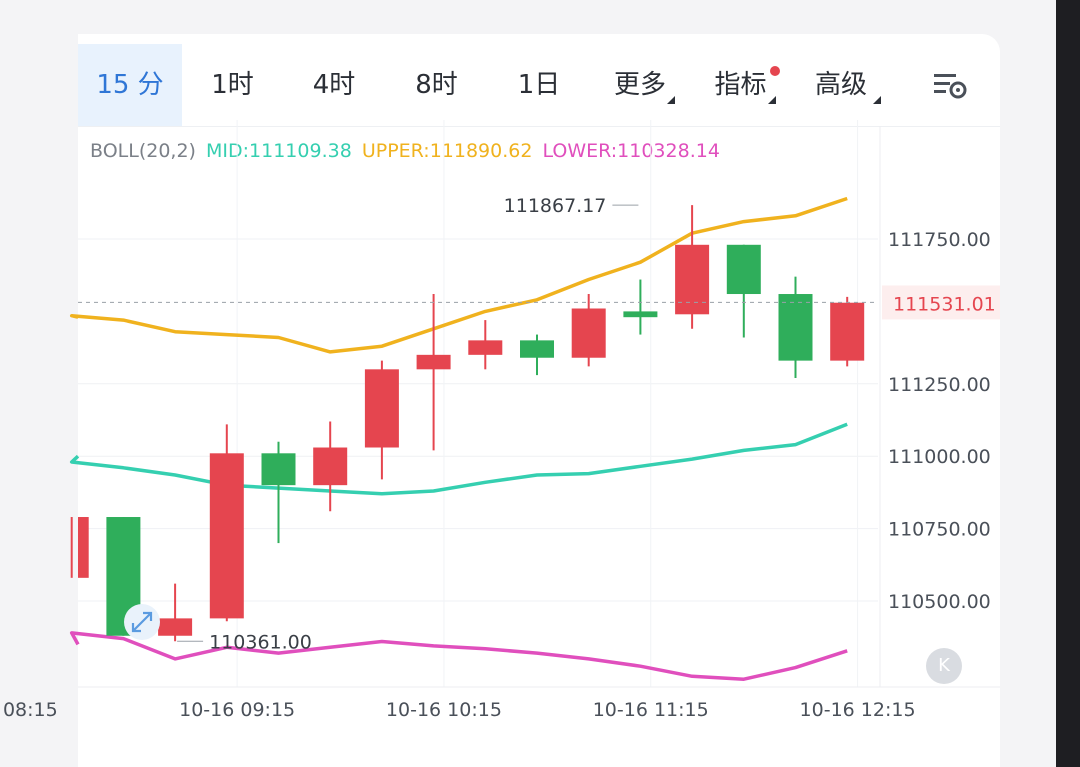  What do you see at coordinates (944, 666) in the screenshot?
I see `kline-toggle-button: K` at bounding box center [944, 666].